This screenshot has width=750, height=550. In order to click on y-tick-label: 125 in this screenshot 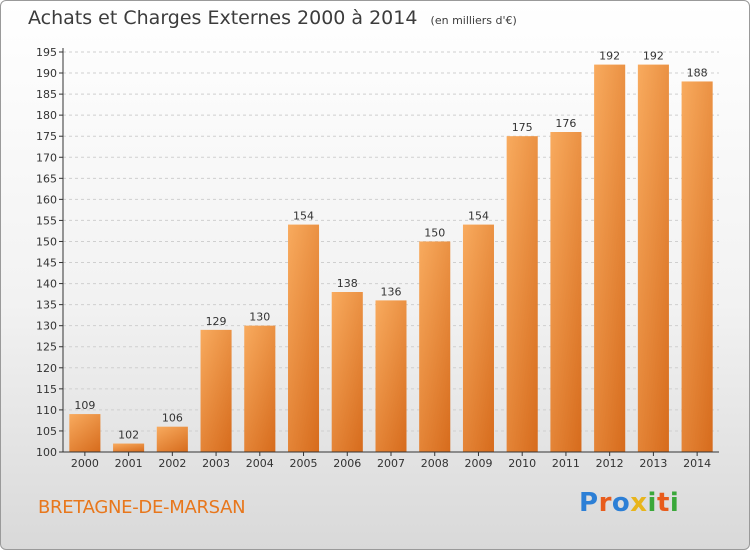, I will do `click(46, 347)`.